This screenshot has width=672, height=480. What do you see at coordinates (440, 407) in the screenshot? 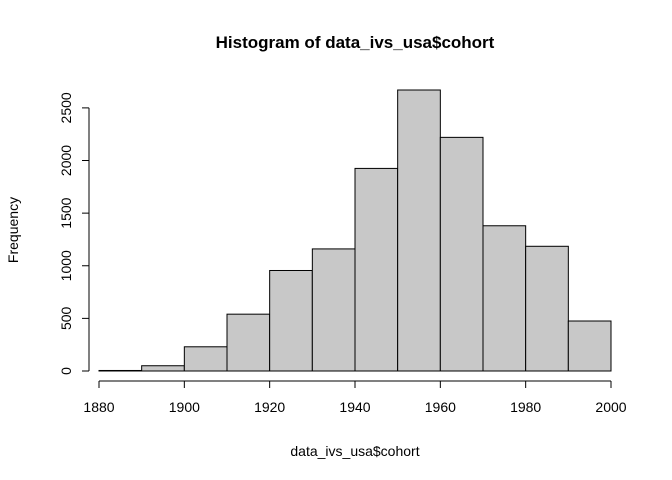
I see `x-tick-label-1960: 1960` at bounding box center [440, 407].